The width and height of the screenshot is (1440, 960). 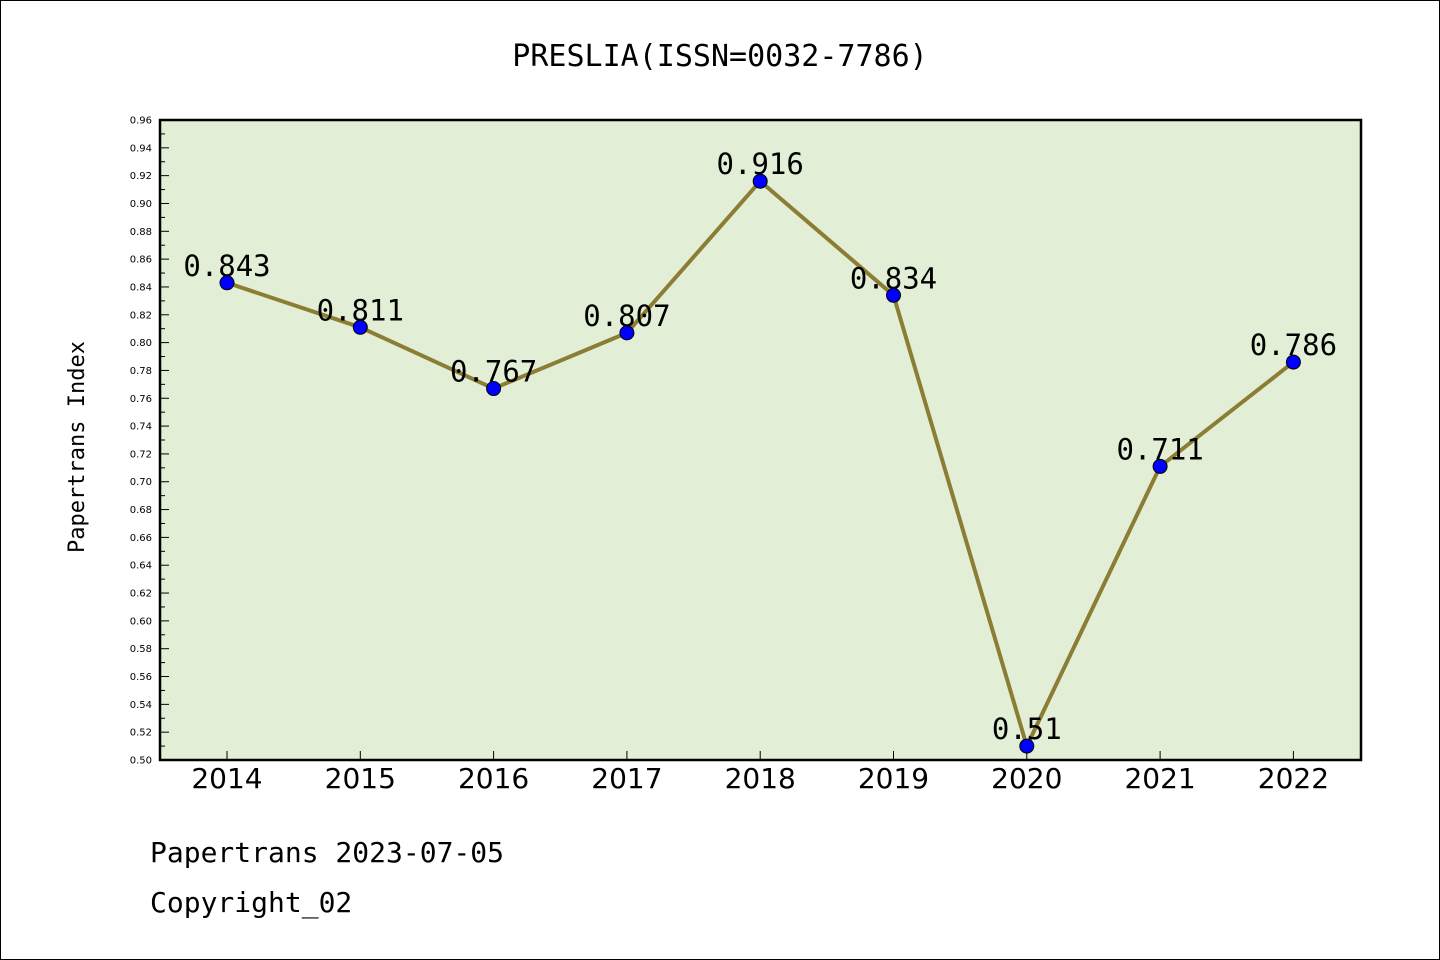 What do you see at coordinates (141, 705) in the screenshot?
I see `y-tick-label: 0.54` at bounding box center [141, 705].